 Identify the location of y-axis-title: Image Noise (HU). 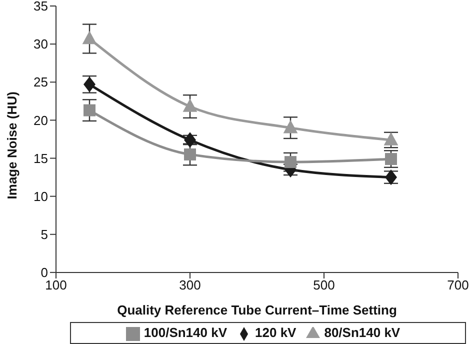
(12, 146).